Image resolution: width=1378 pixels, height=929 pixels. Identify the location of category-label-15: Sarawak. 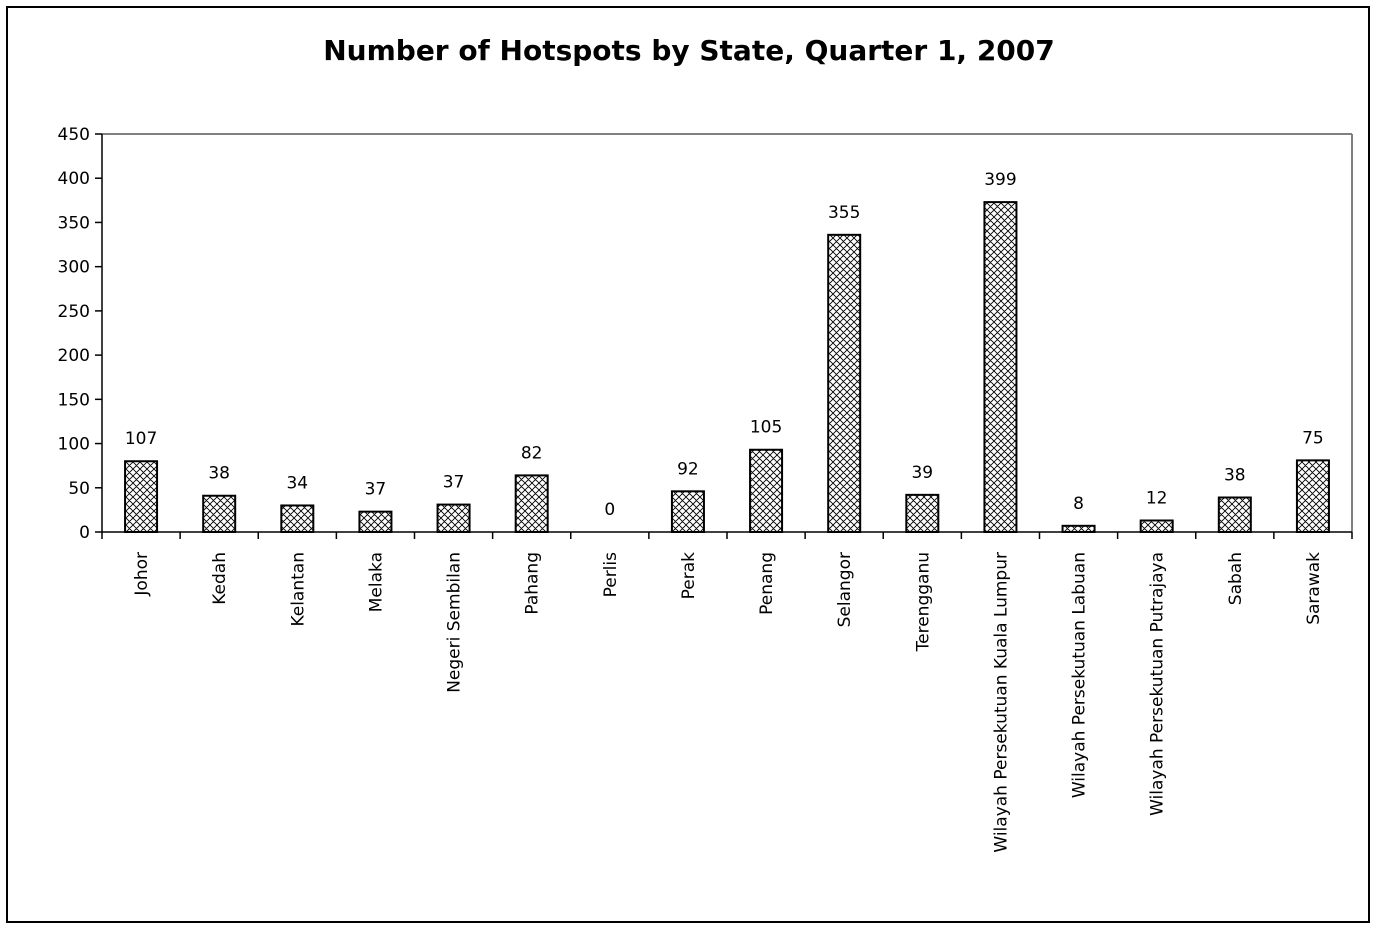
(1314, 588).